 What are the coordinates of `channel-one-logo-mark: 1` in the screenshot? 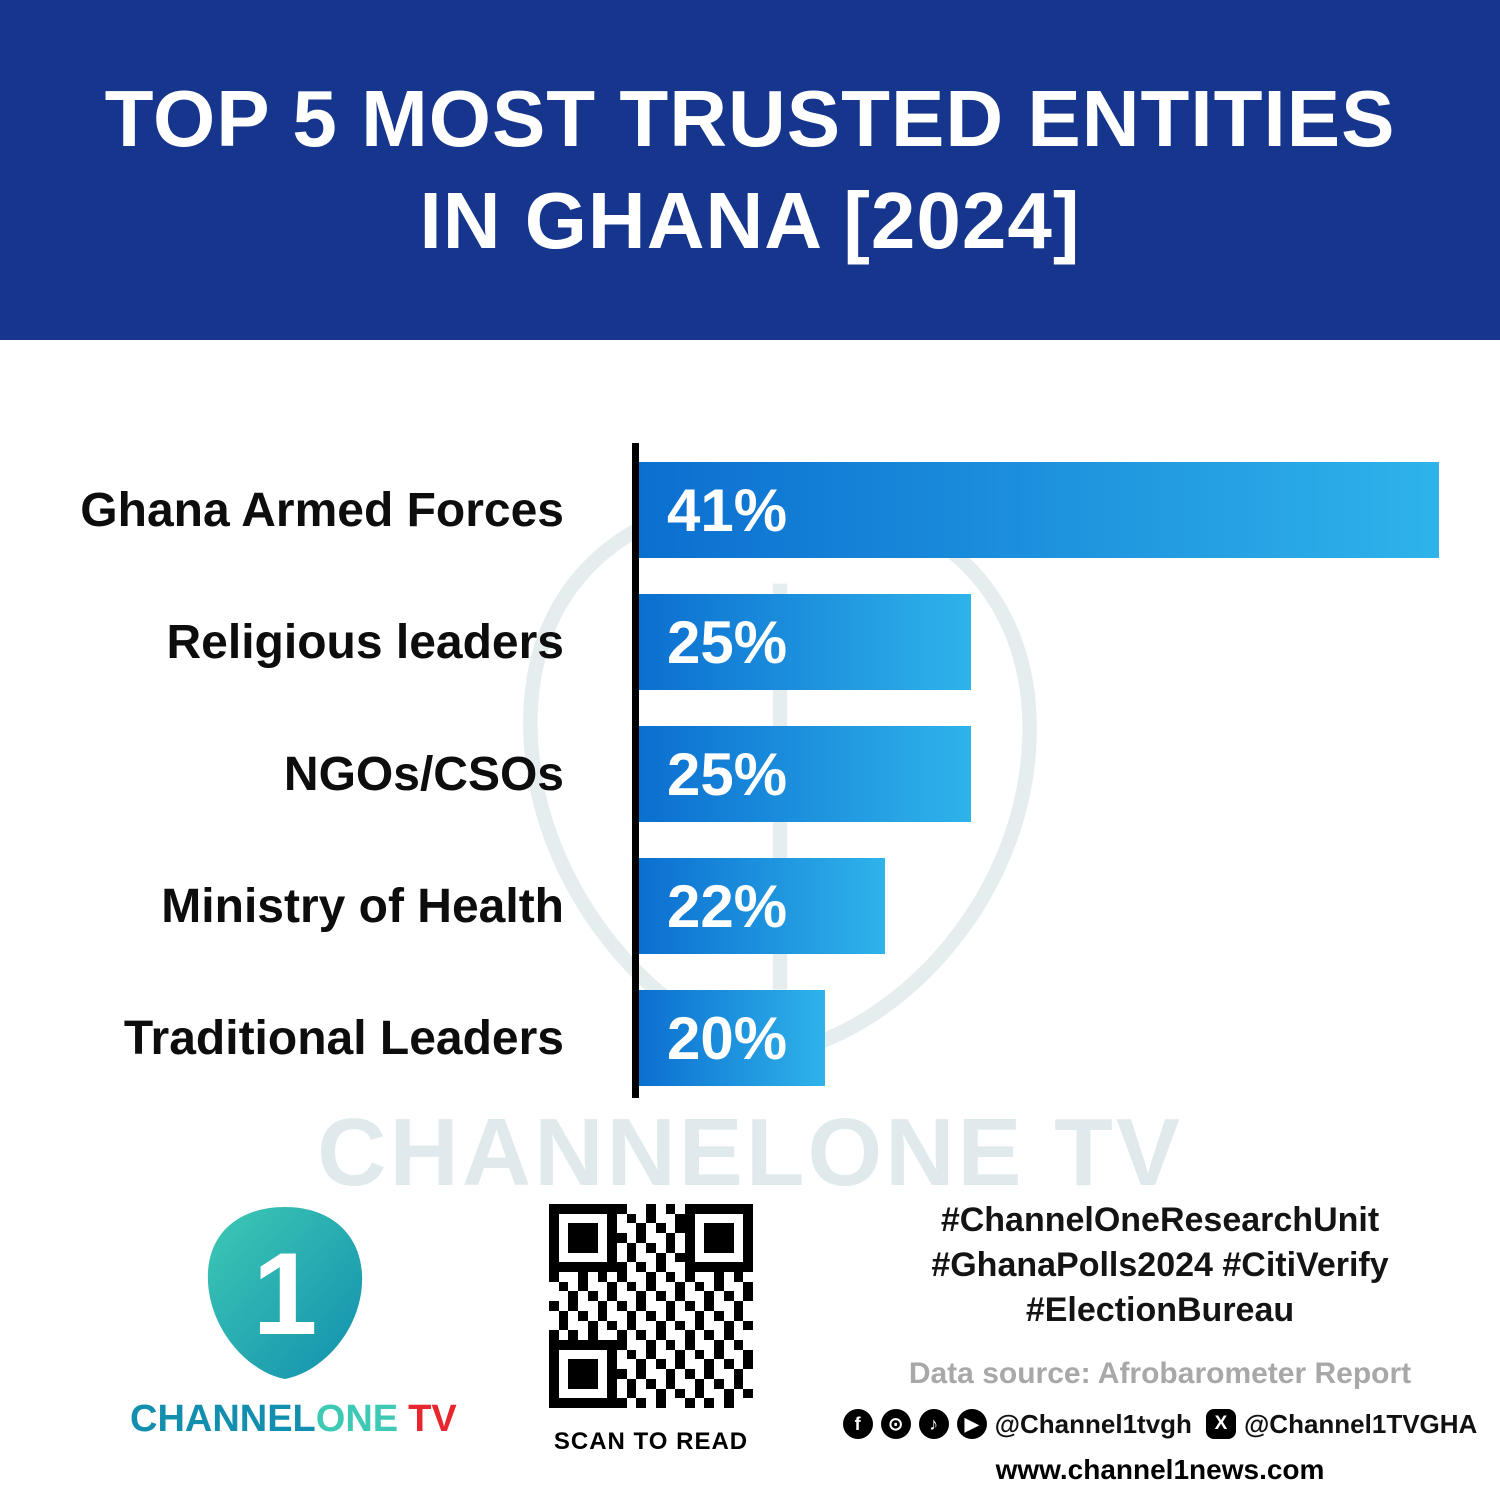 It's located at (285, 1293).